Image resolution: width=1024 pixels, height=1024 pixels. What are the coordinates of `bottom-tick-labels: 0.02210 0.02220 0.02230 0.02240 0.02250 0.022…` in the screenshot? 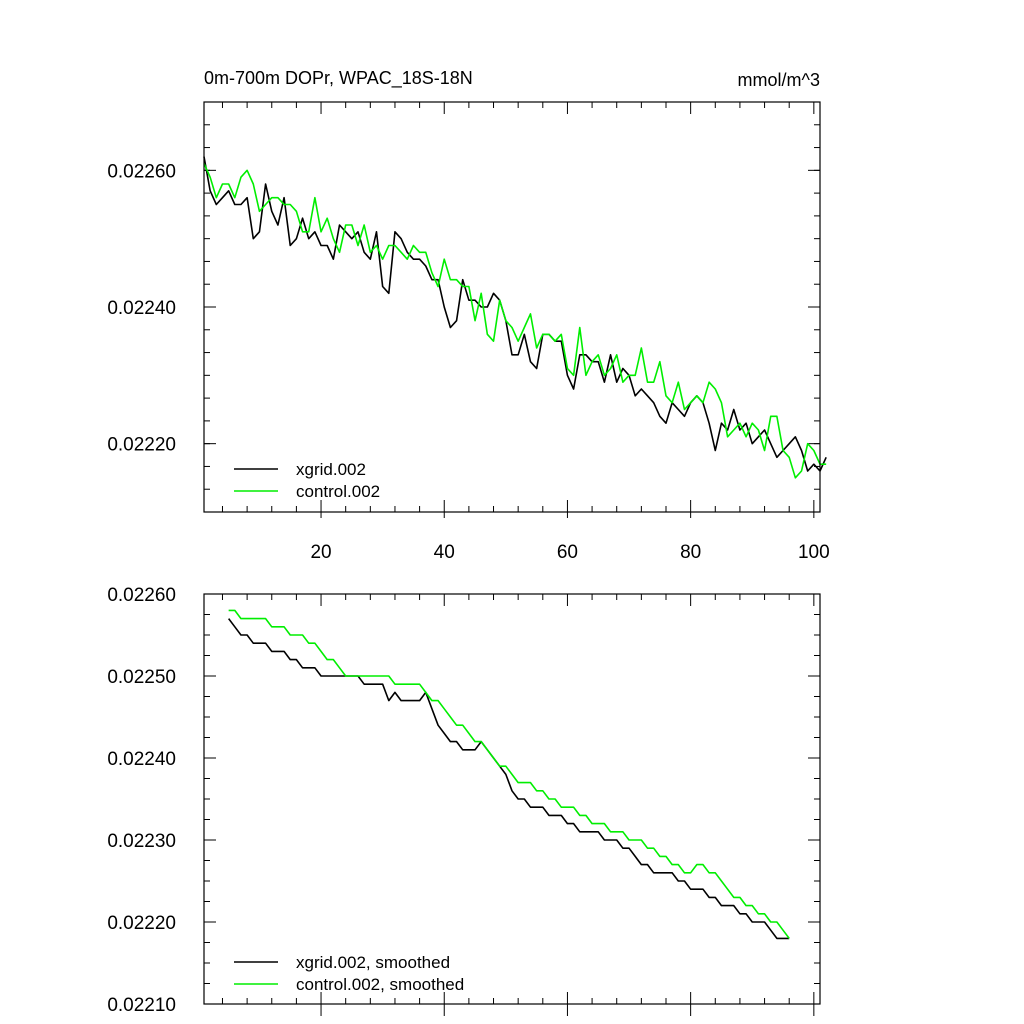 It's located at (141, 800).